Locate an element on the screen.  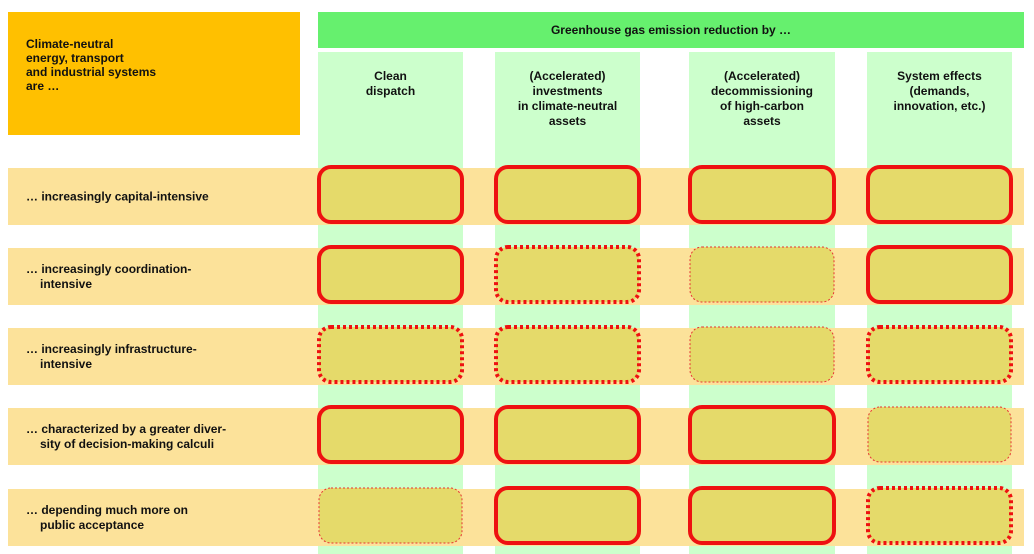
header-bar is located at coordinates (671, 30).